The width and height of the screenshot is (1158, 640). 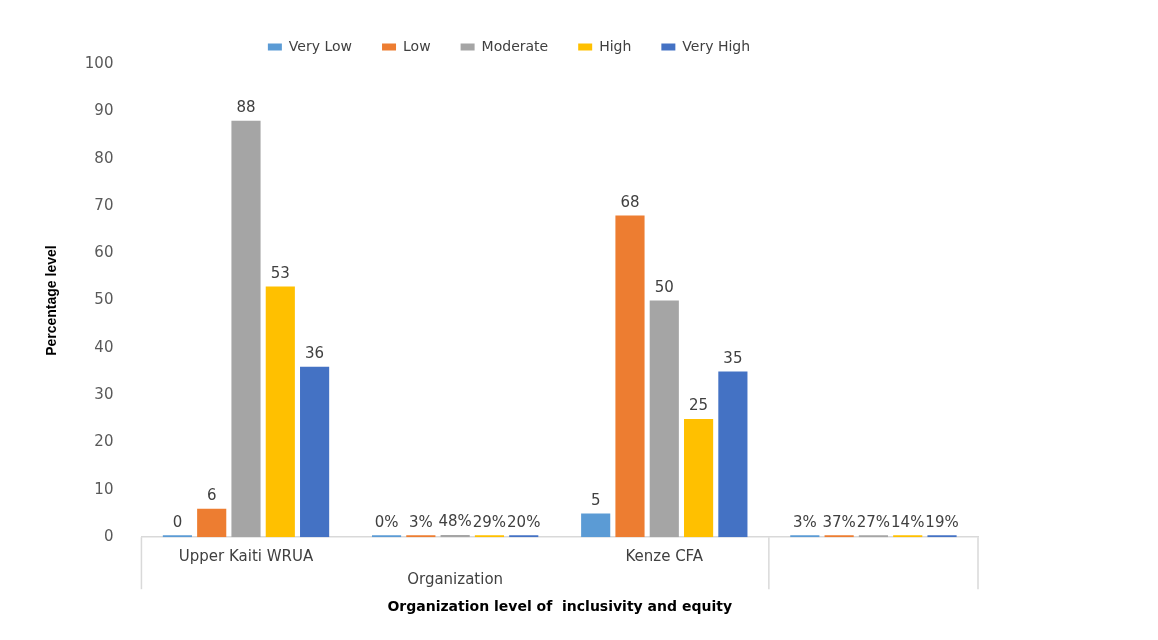 I want to click on data-label: 20%, so click(x=524, y=521).